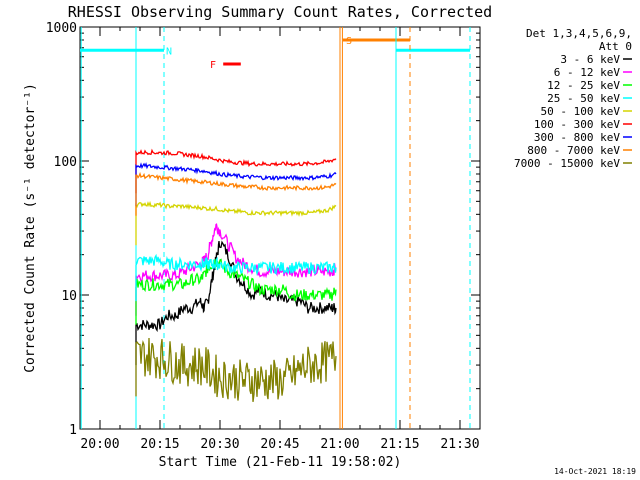  I want to click on x-axis-label: Start Time (21-Feb-11 19:58:02), so click(280, 462).